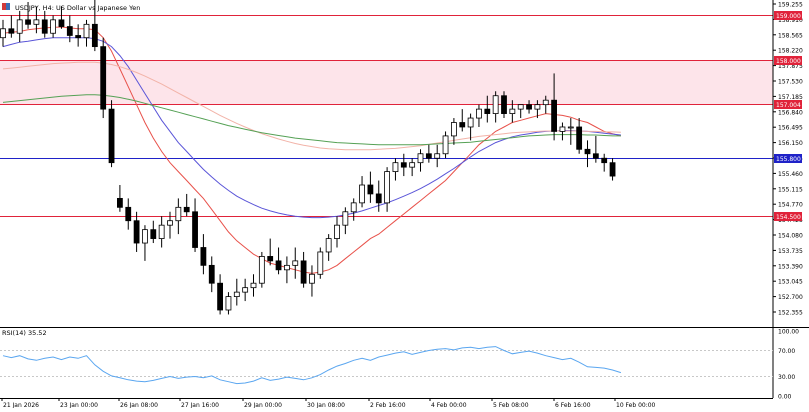 The height and width of the screenshot is (412, 809). What do you see at coordinates (790, 313) in the screenshot?
I see `price-tick-label: 152.355` at bounding box center [790, 313].